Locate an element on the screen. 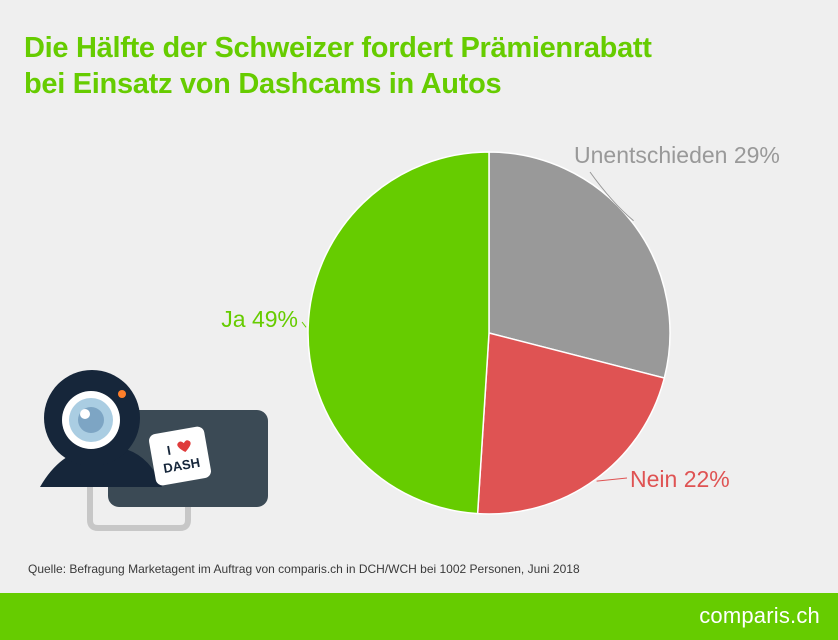 Image resolution: width=838 pixels, height=640 pixels. camera-record-light is located at coordinates (122, 394).